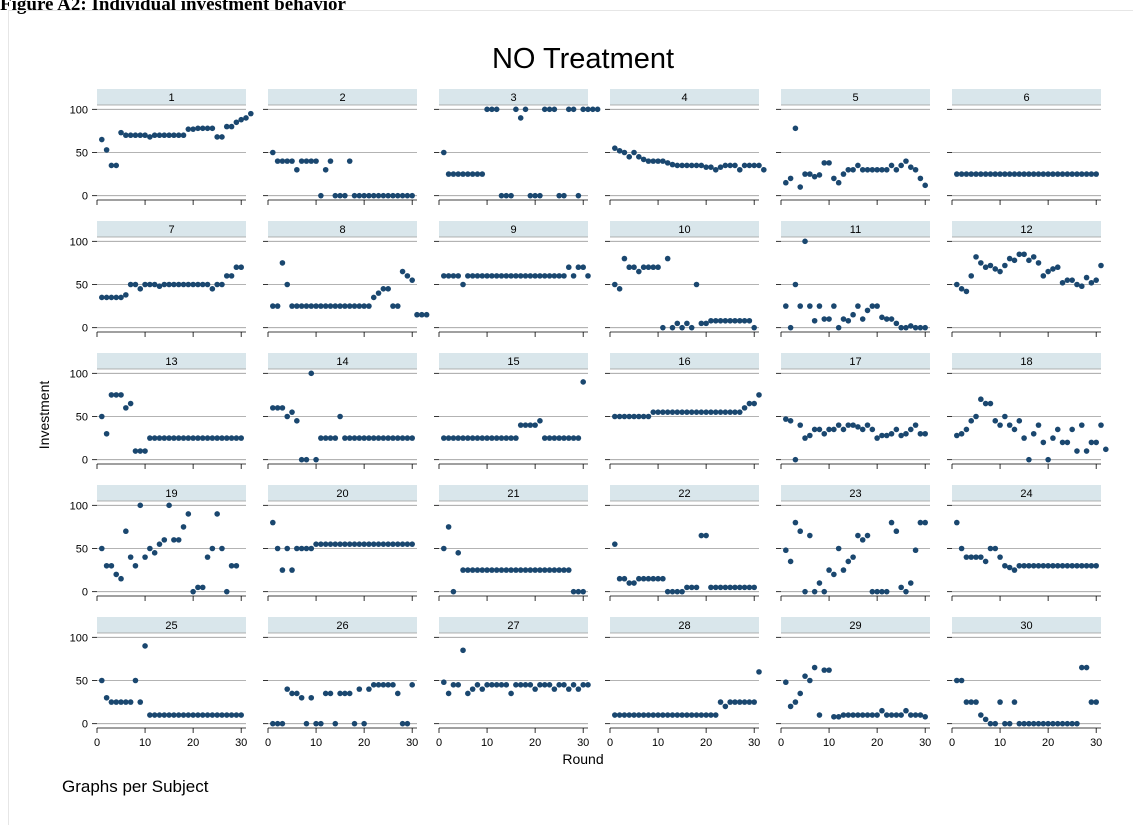 This screenshot has width=1133, height=825. What do you see at coordinates (855, 626) in the screenshot?
I see `panel-label: 29` at bounding box center [855, 626].